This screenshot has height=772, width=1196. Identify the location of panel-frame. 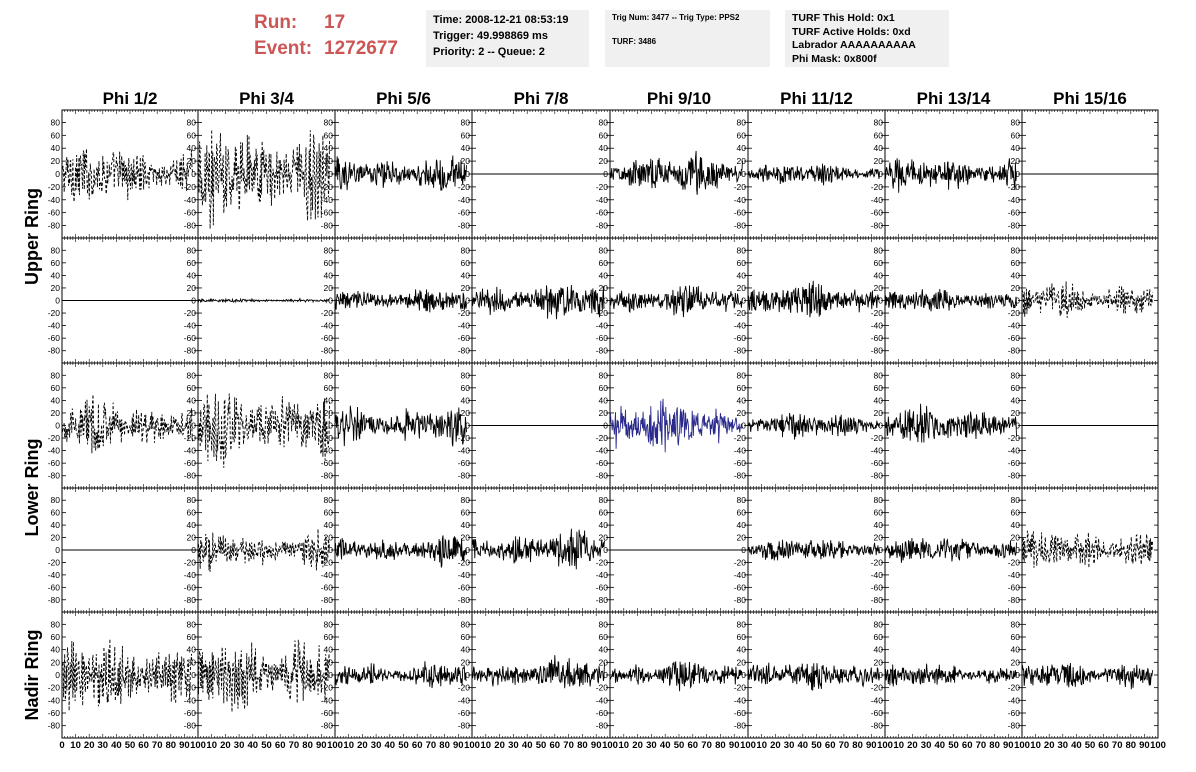
(130, 174).